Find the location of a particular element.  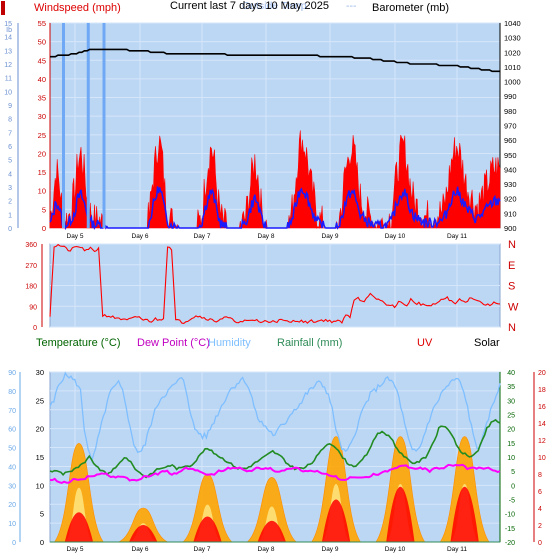

humidity-tick-label: 50 is located at coordinates (12, 449).